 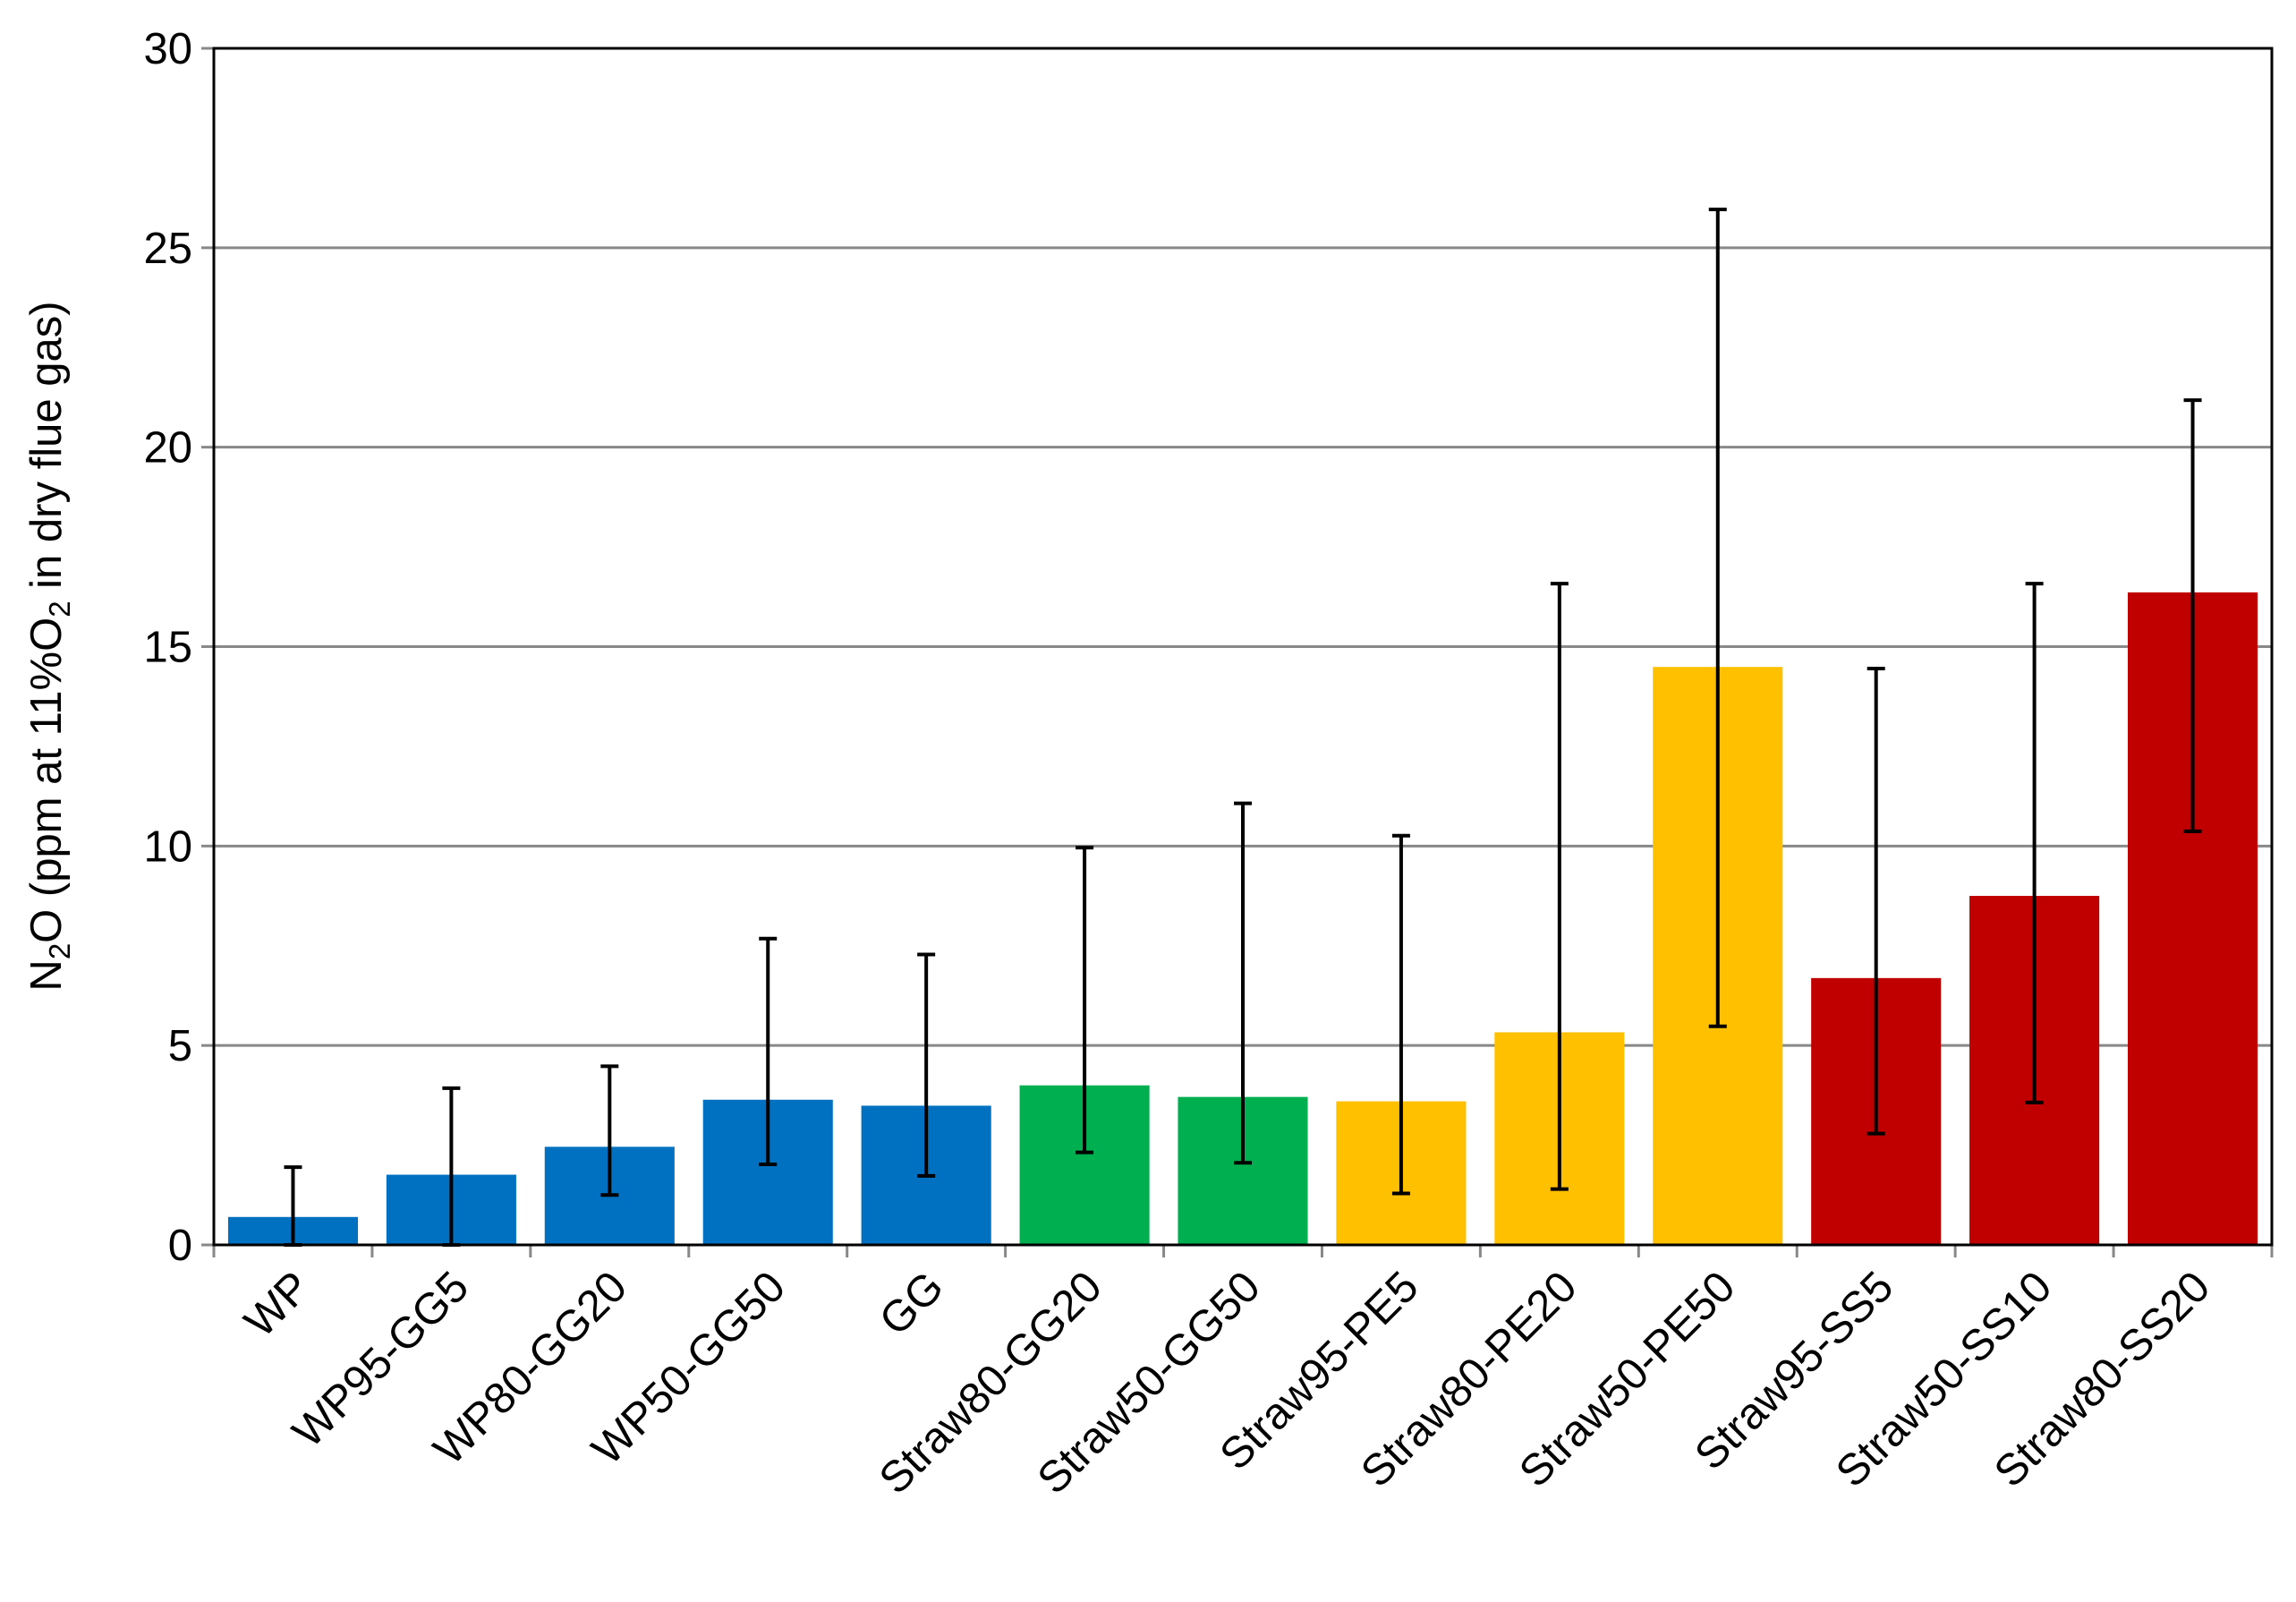 I want to click on y-tick-label: 5, so click(x=180, y=1046).